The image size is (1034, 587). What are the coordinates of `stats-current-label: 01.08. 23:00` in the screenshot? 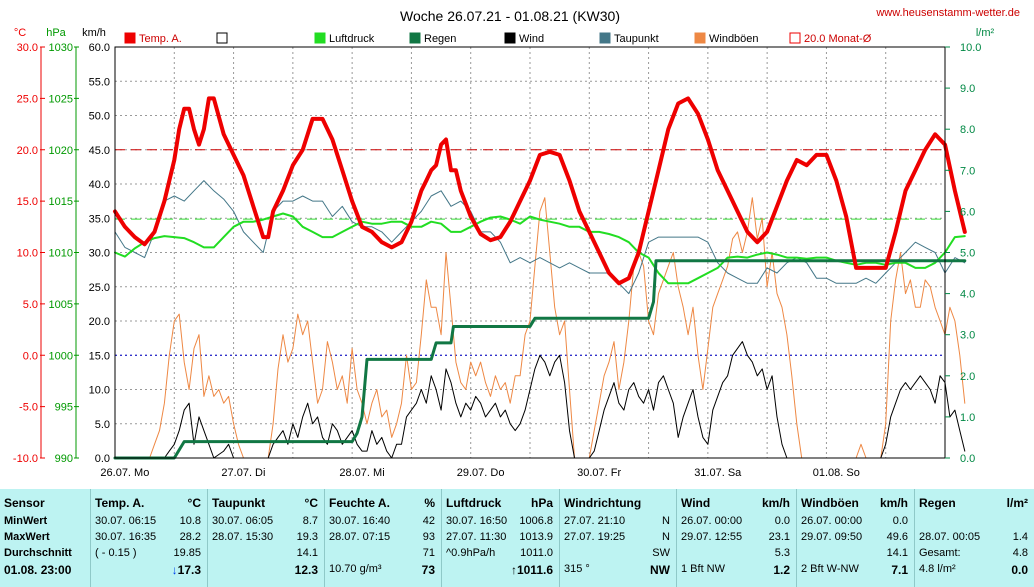 It's located at (45, 570).